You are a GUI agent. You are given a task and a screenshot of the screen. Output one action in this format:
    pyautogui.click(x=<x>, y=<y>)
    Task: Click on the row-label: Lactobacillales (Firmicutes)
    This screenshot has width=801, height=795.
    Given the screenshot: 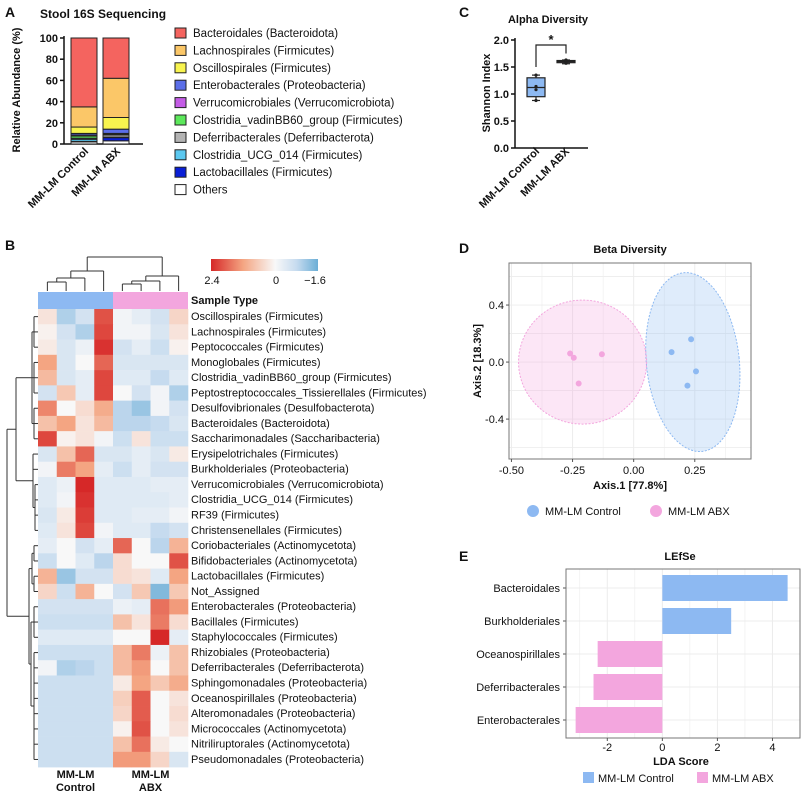 What is the action you would take?
    pyautogui.click(x=257, y=577)
    